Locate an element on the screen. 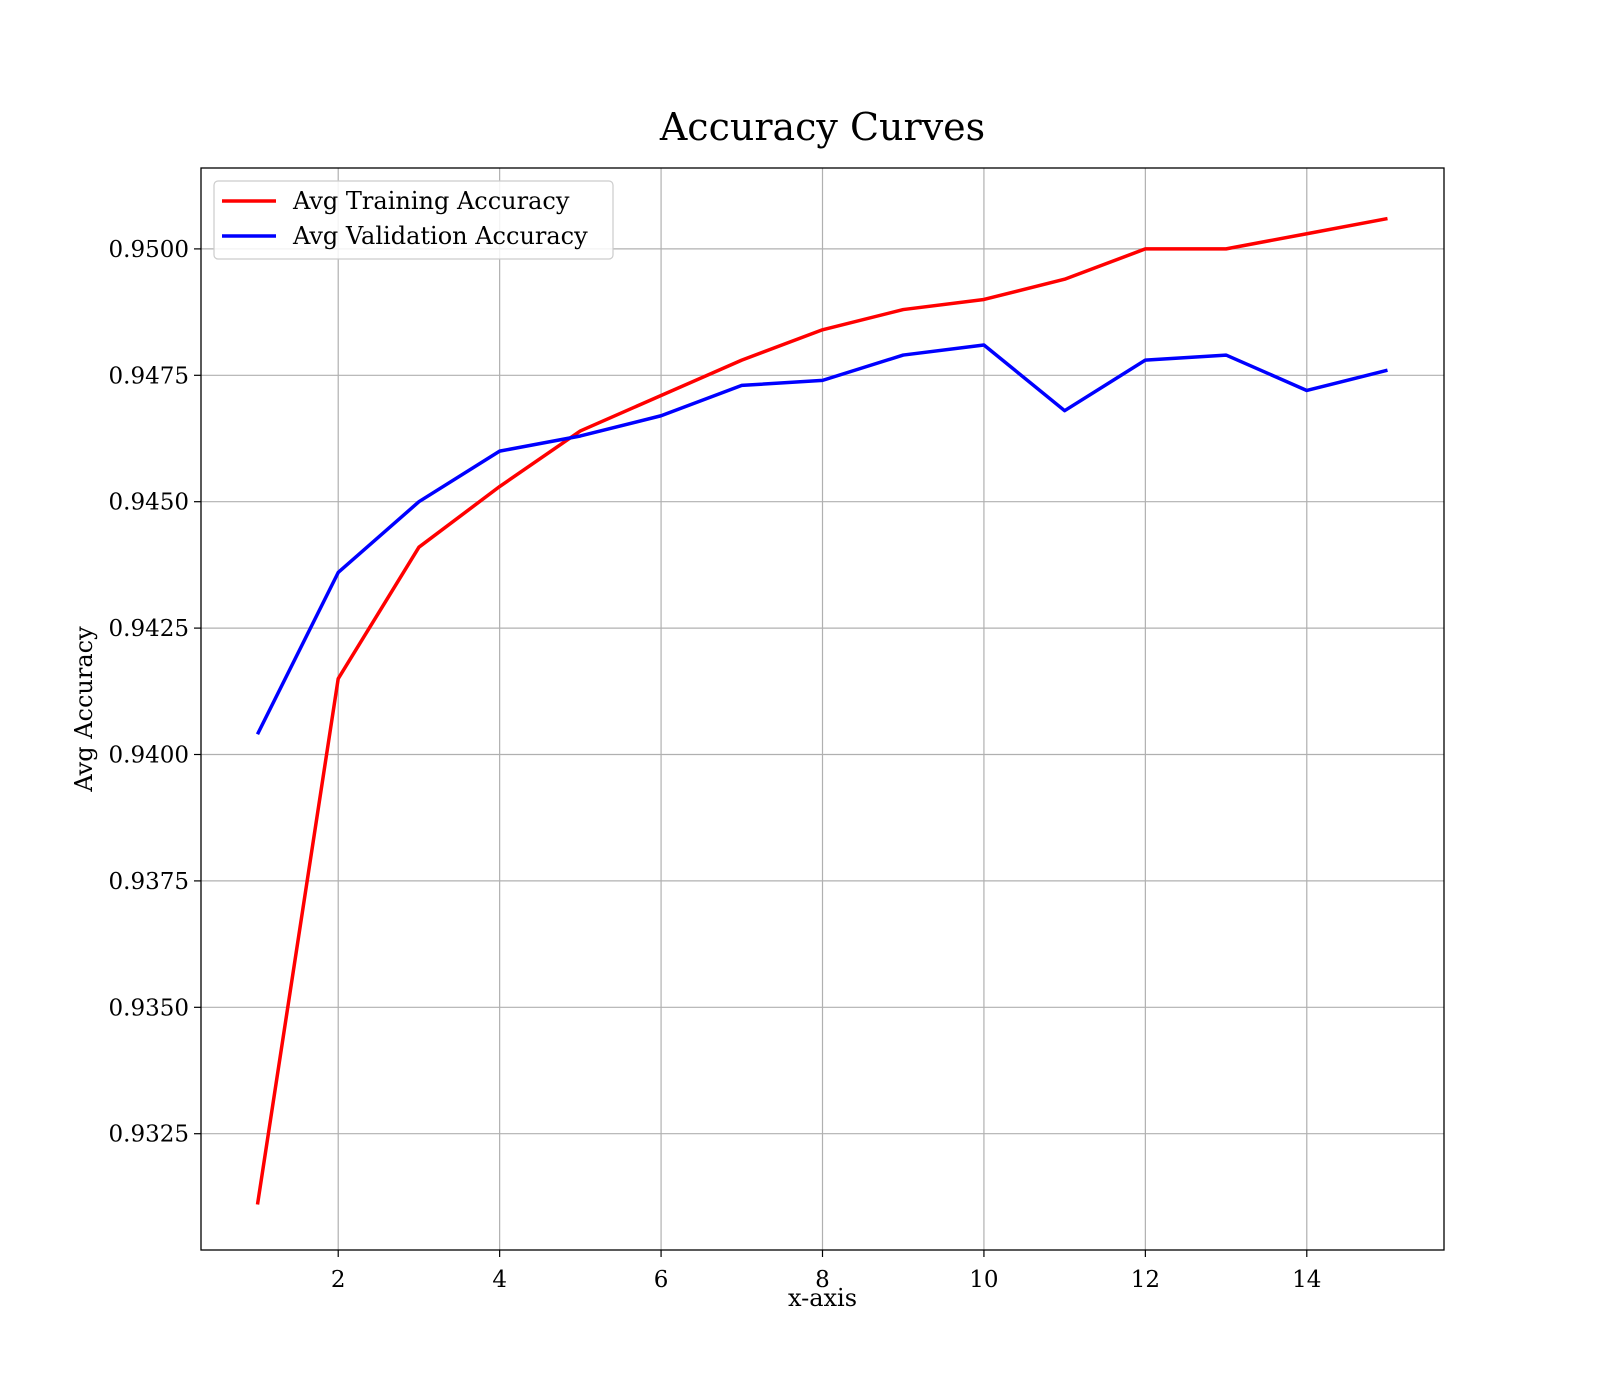 This screenshot has width=1600, height=1400. legend-label: Avg Training Accuracy is located at coordinates (431, 201).